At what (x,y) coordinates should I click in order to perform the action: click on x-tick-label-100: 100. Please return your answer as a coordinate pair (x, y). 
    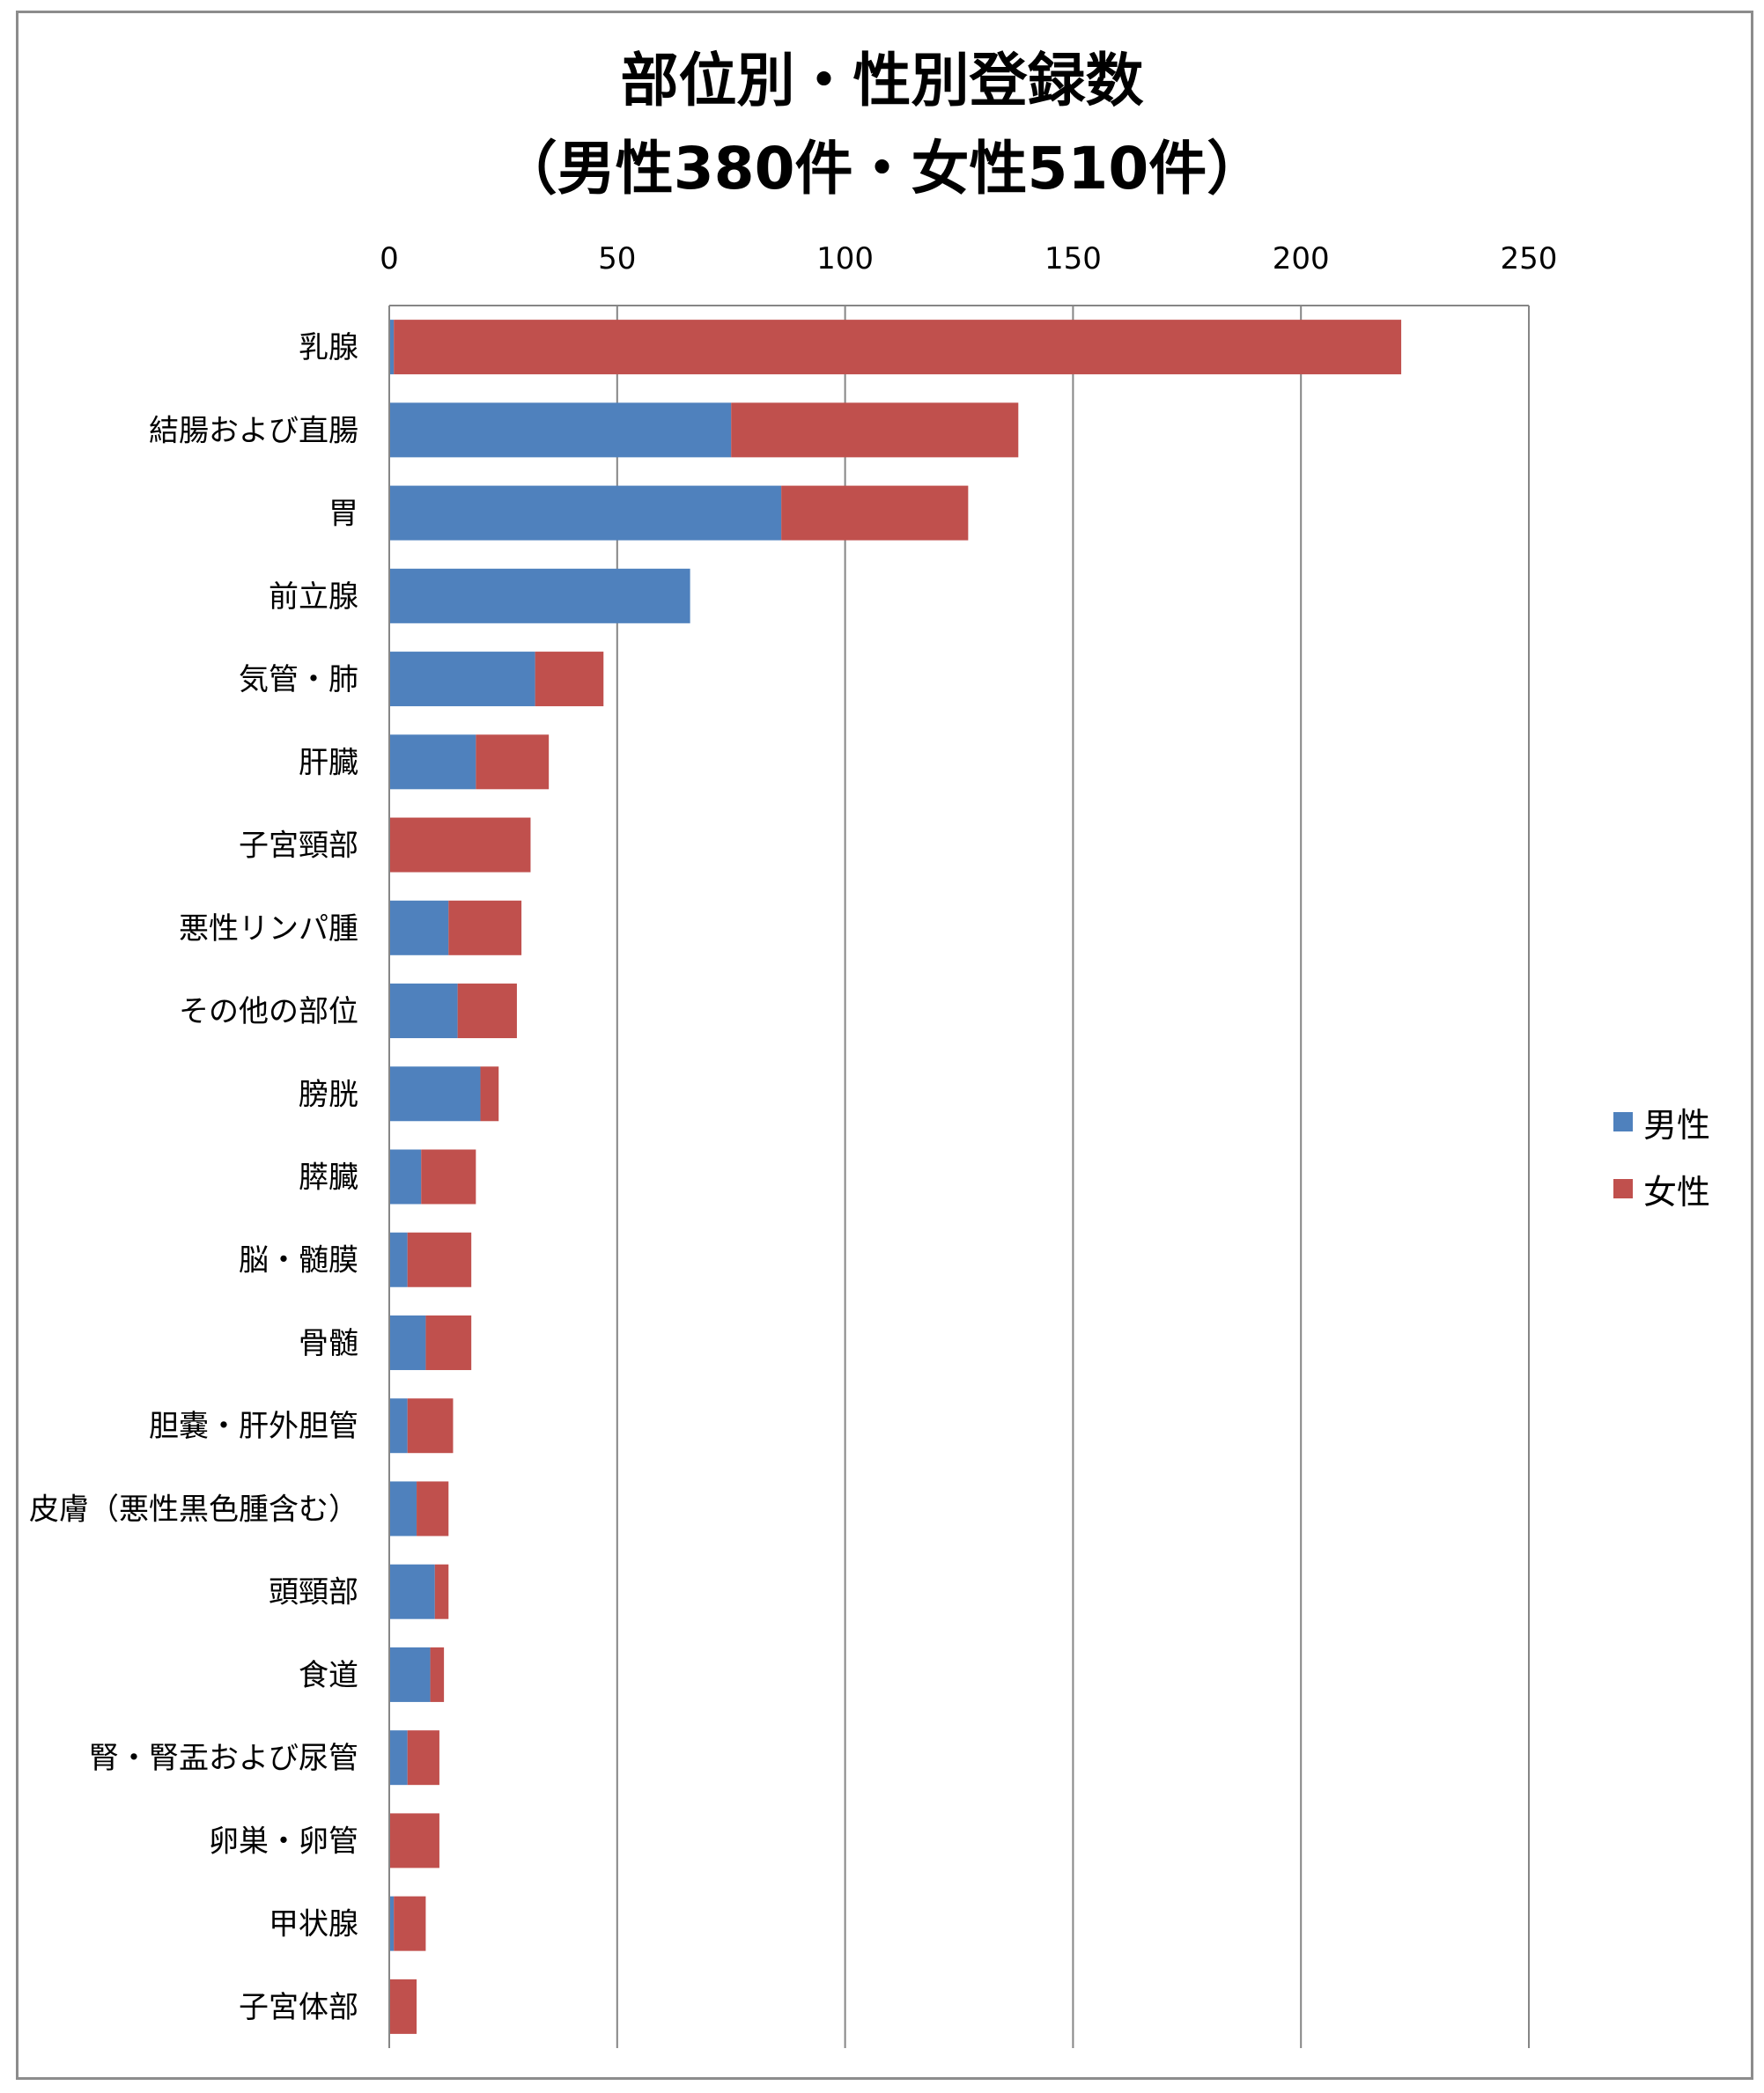
    Looking at the image, I should click on (845, 259).